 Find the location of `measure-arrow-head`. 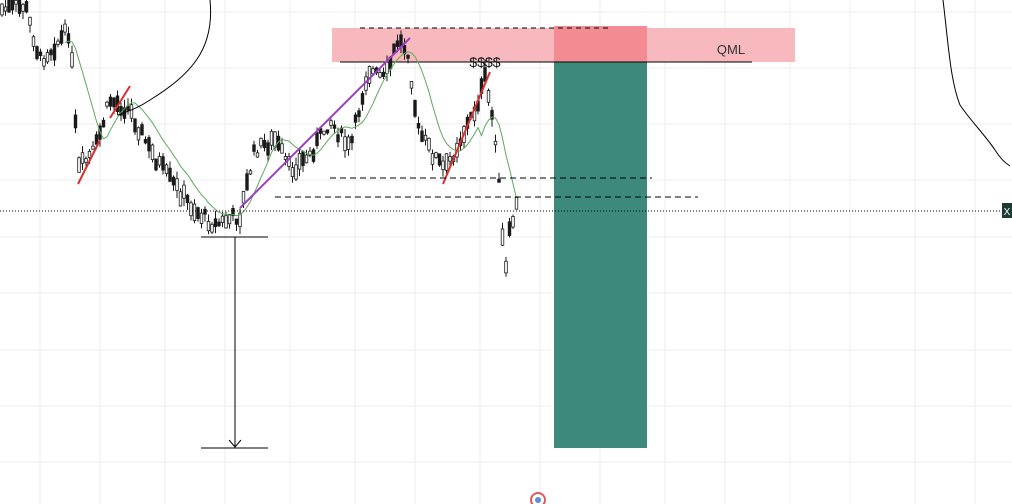

measure-arrow-head is located at coordinates (235, 443).